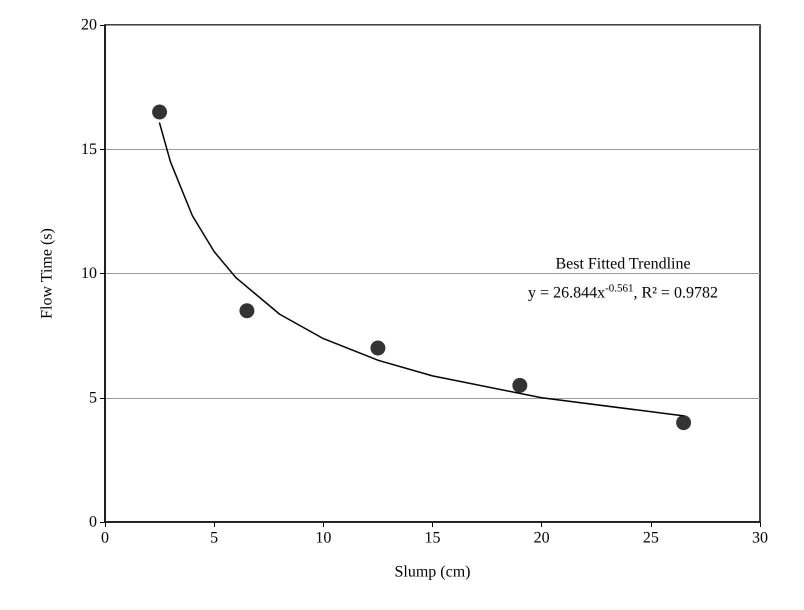 The width and height of the screenshot is (804, 610). I want to click on y-tick-label: 10, so click(89, 273).